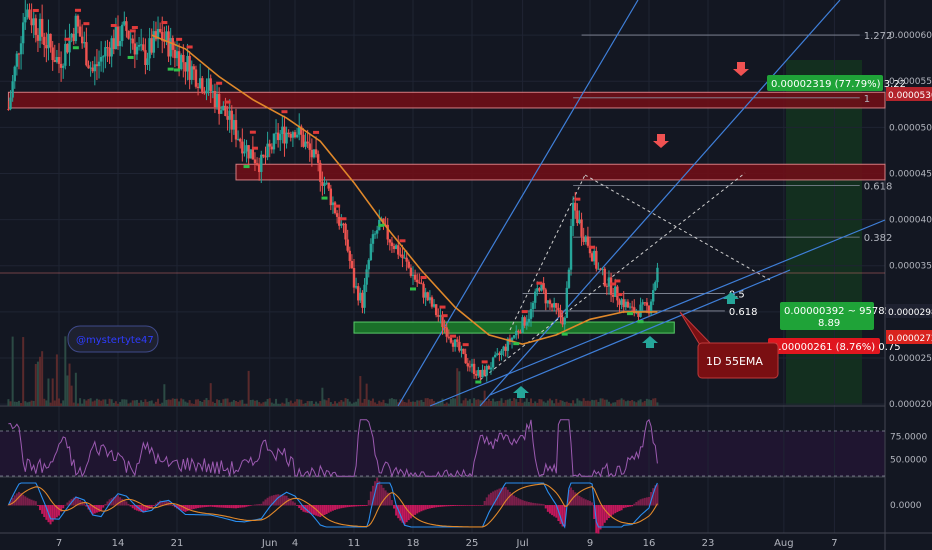  What do you see at coordinates (547, 252) in the screenshot?
I see `projection-dashed-mid` at bounding box center [547, 252].